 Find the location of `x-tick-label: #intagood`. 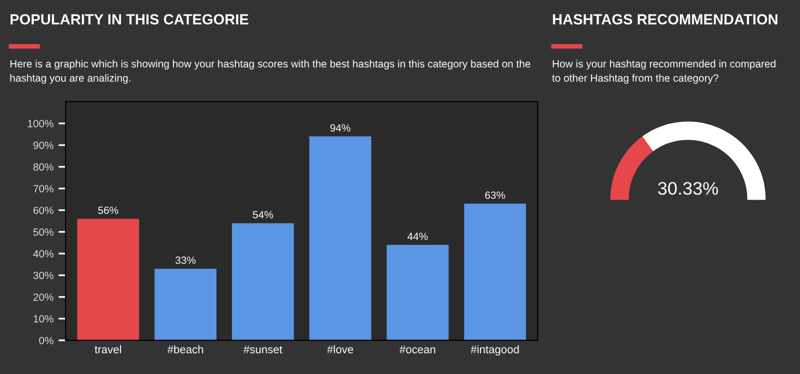

x-tick-label: #intagood is located at coordinates (494, 350).